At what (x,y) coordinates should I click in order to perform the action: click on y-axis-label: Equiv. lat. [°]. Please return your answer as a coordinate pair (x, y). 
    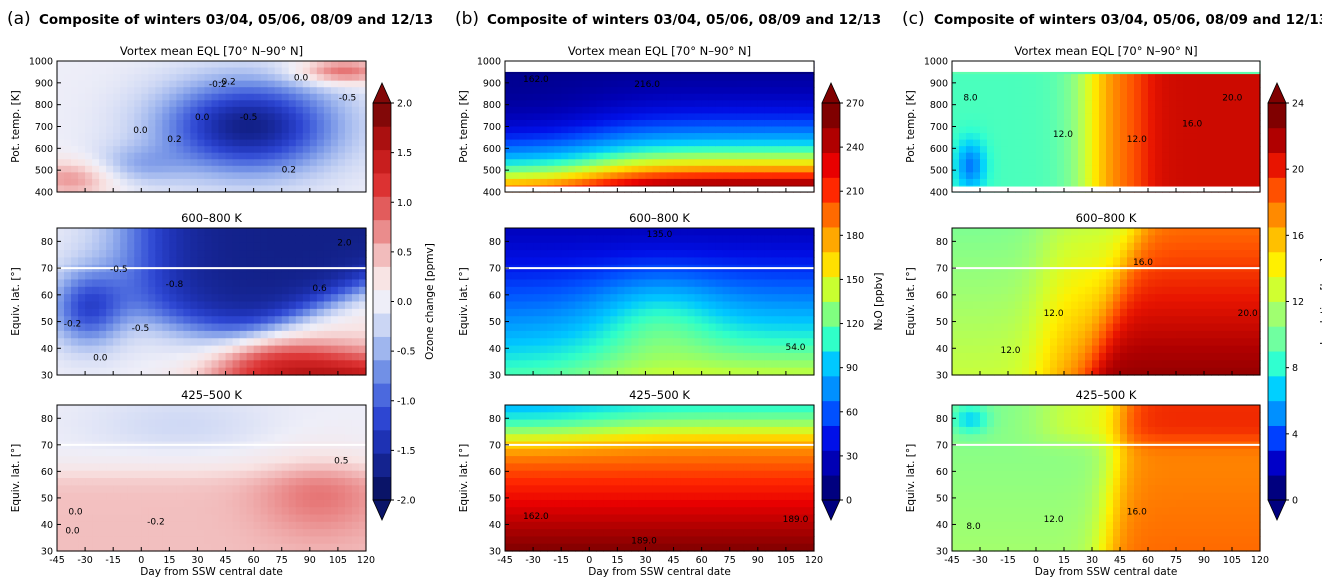
    Looking at the image, I should click on (16, 478).